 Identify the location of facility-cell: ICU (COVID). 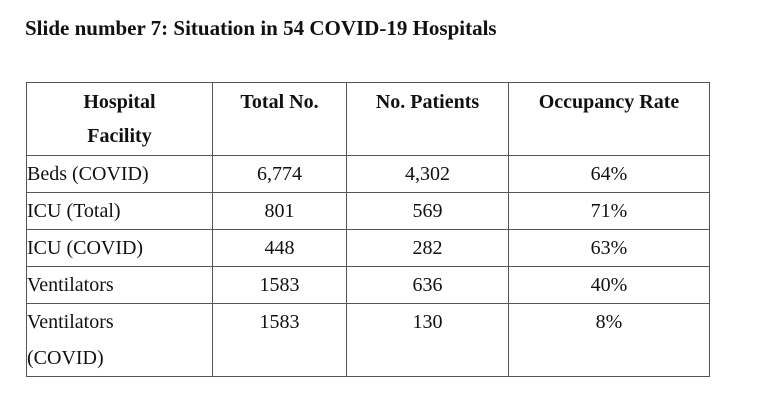
(119, 248).